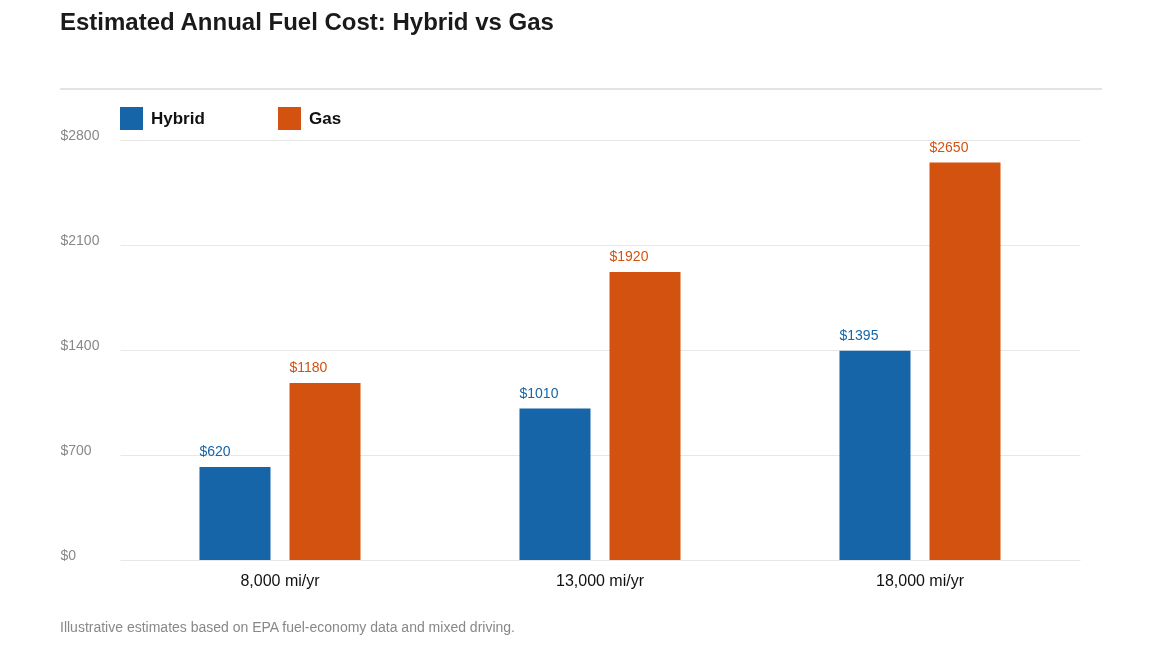  Describe the element at coordinates (68, 554) in the screenshot. I see `y-tick-label: $0` at that location.